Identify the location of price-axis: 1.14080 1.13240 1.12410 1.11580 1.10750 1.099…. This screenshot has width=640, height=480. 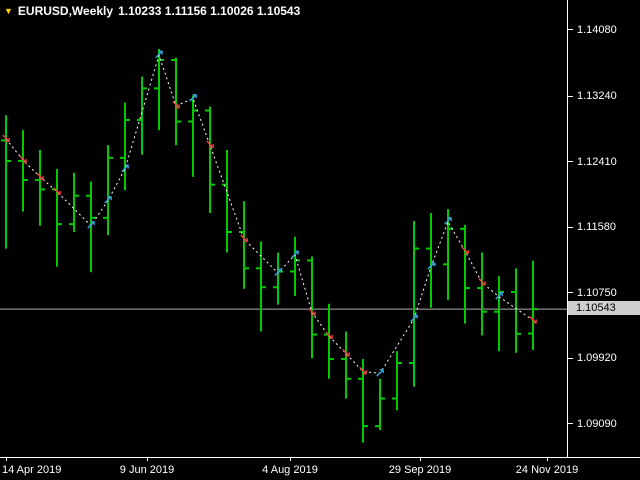
(603, 228).